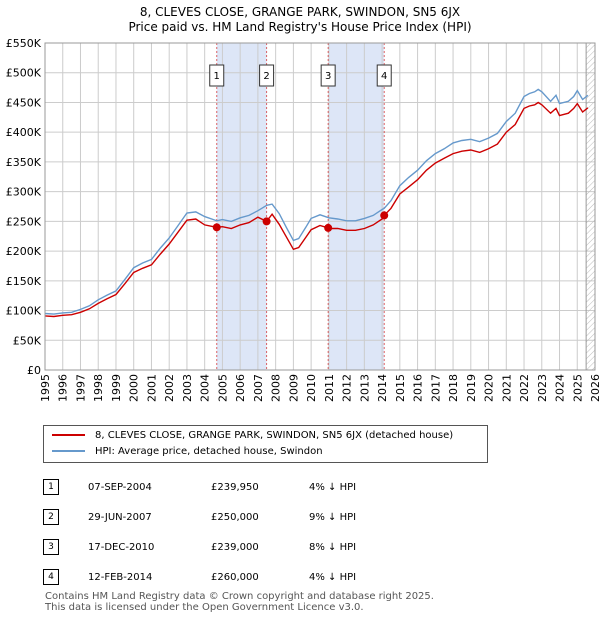 The height and width of the screenshot is (620, 600). What do you see at coordinates (400, 388) in the screenshot?
I see `x-tick-label: 2015` at bounding box center [400, 388].